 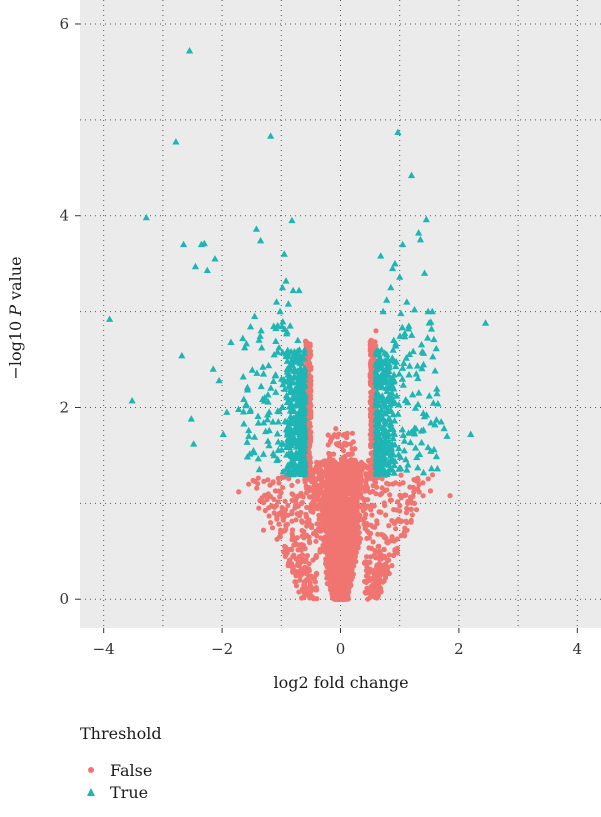 What do you see at coordinates (129, 792) in the screenshot?
I see `legend-label-true: True` at bounding box center [129, 792].